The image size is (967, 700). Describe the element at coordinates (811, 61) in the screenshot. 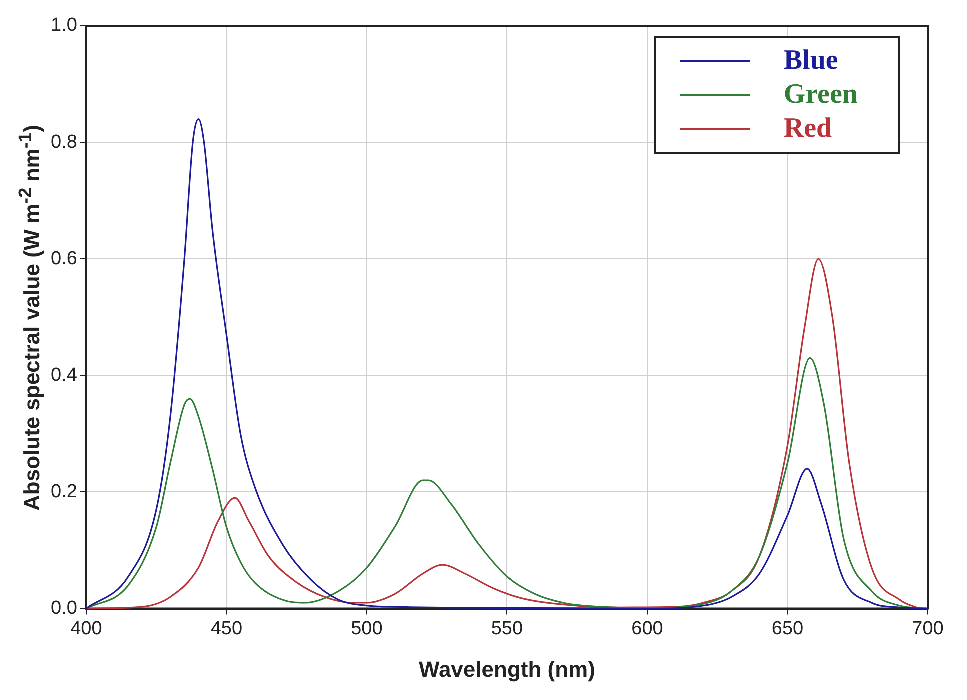

I see `legend-label: Blue` at that location.